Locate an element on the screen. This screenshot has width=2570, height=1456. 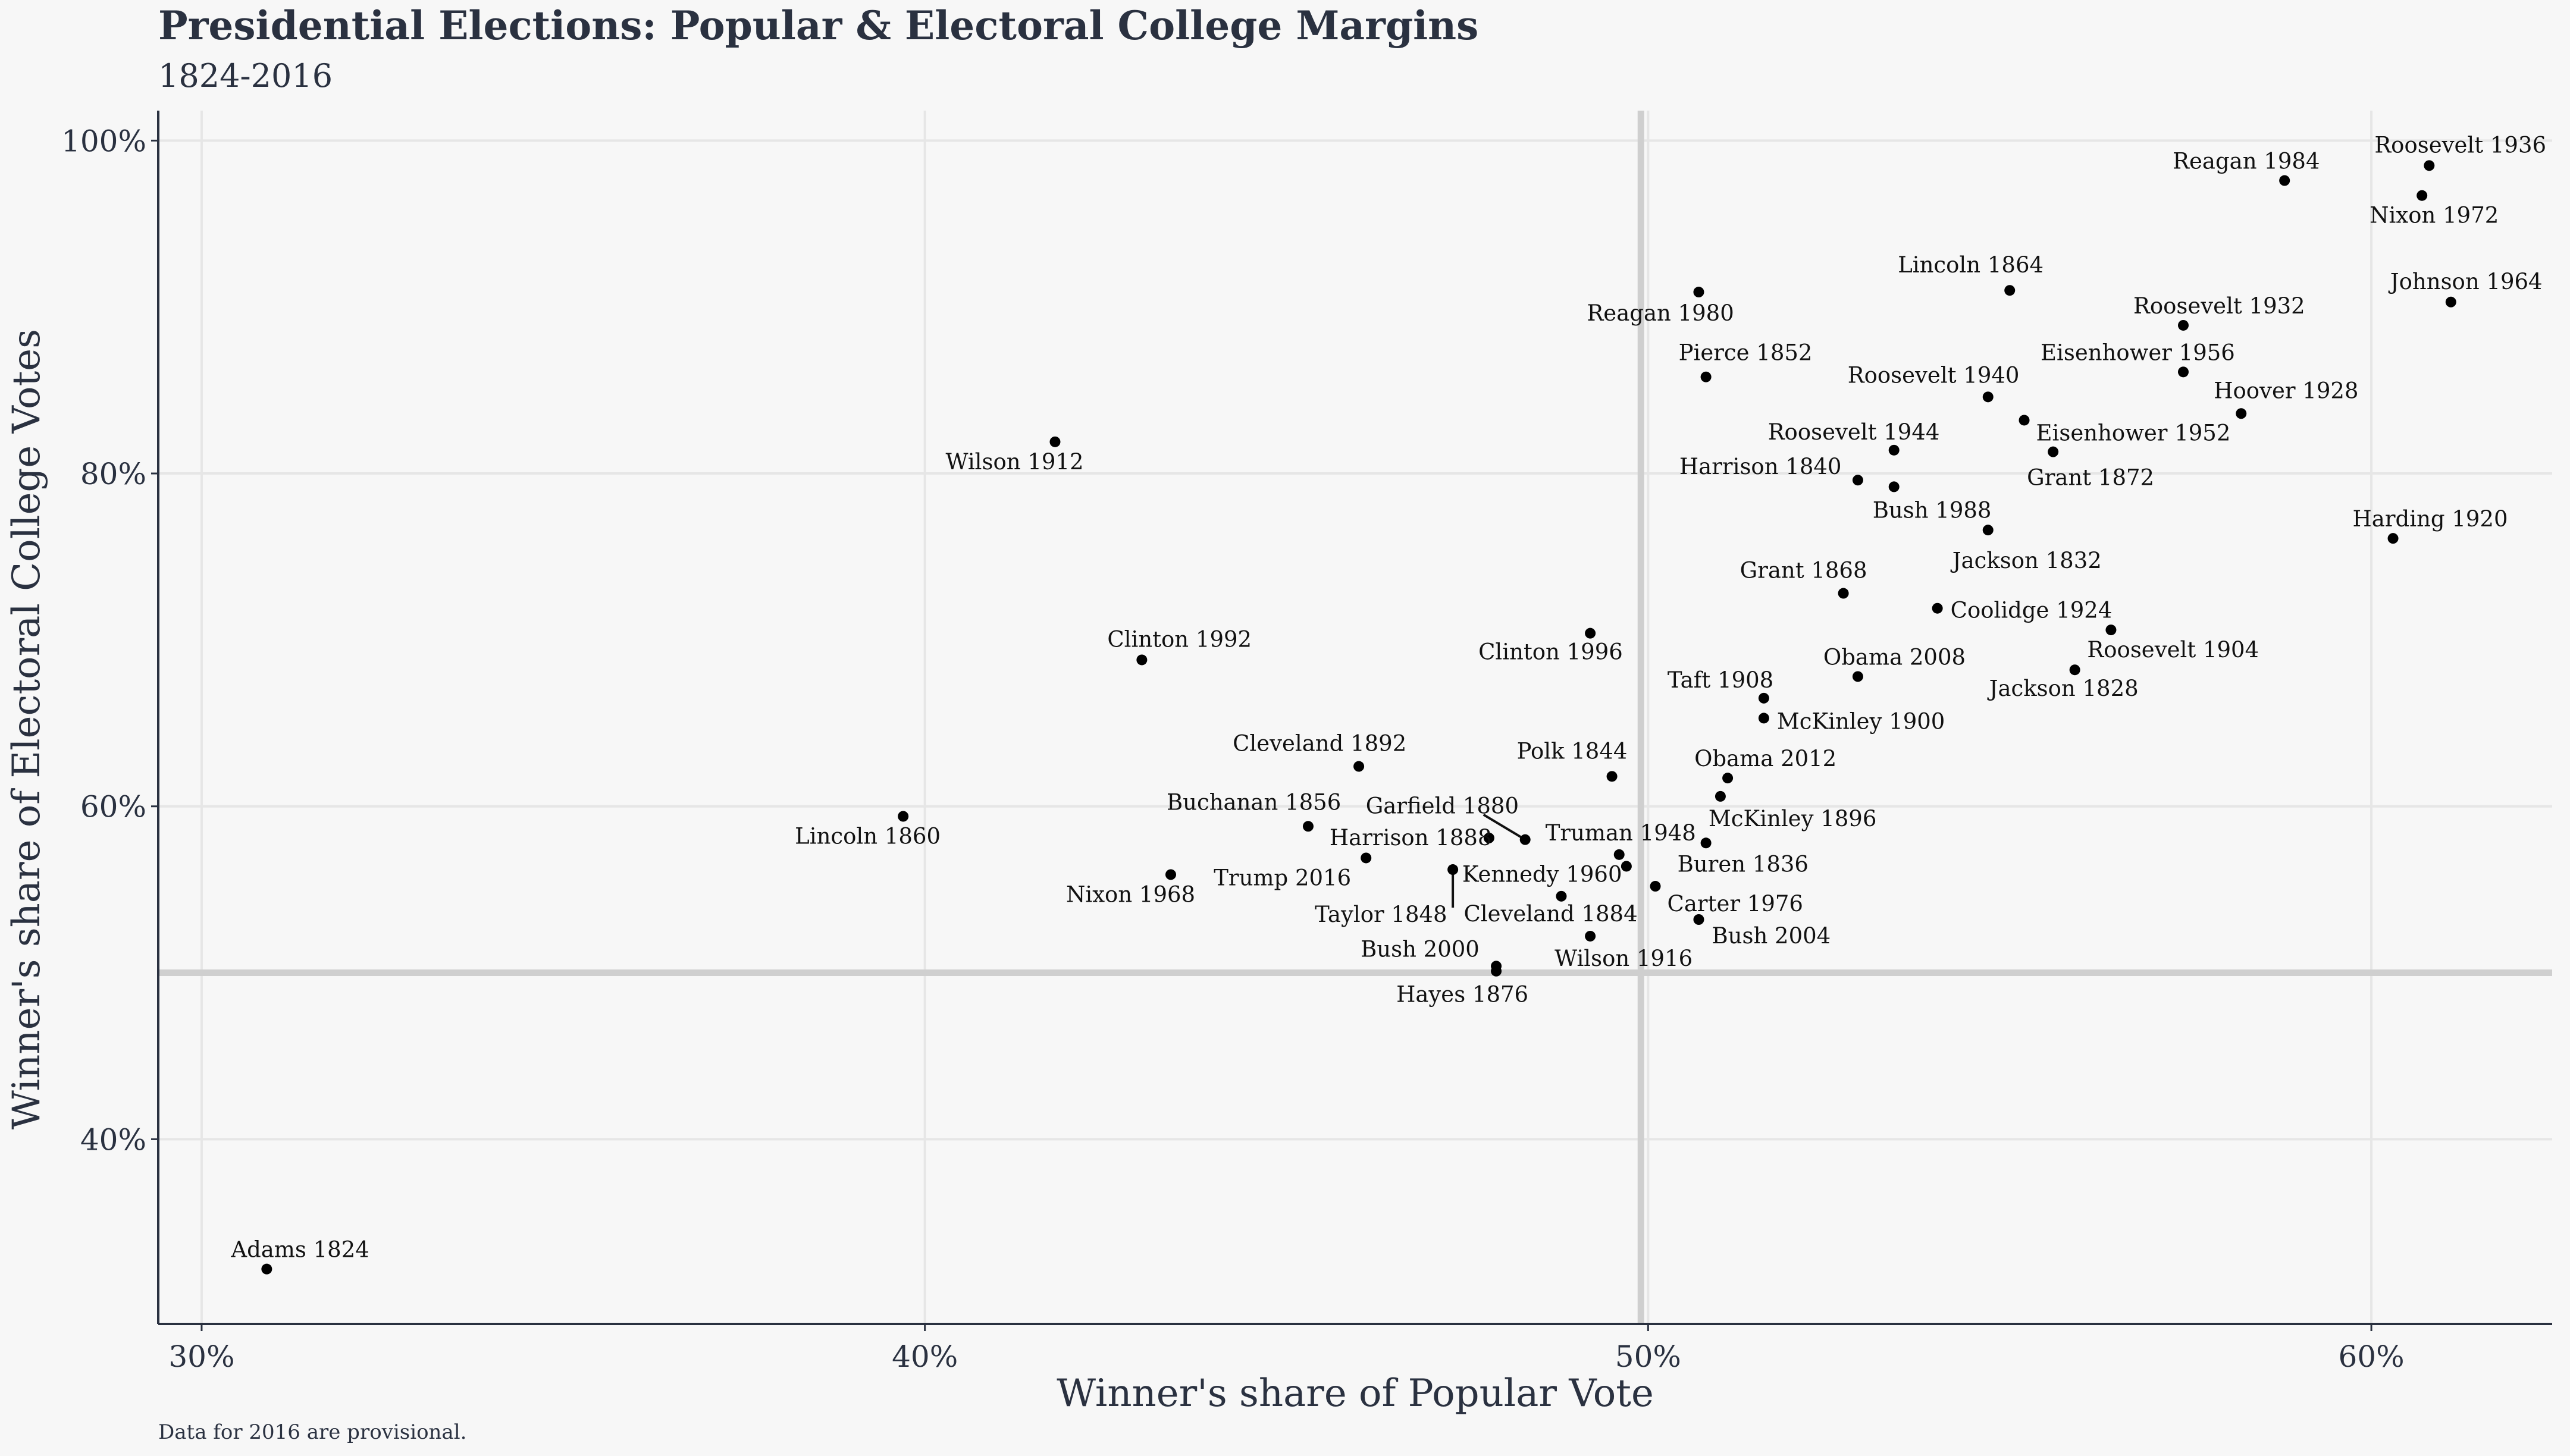
label-adams-1824: Adams 1824 is located at coordinates (299, 1250).